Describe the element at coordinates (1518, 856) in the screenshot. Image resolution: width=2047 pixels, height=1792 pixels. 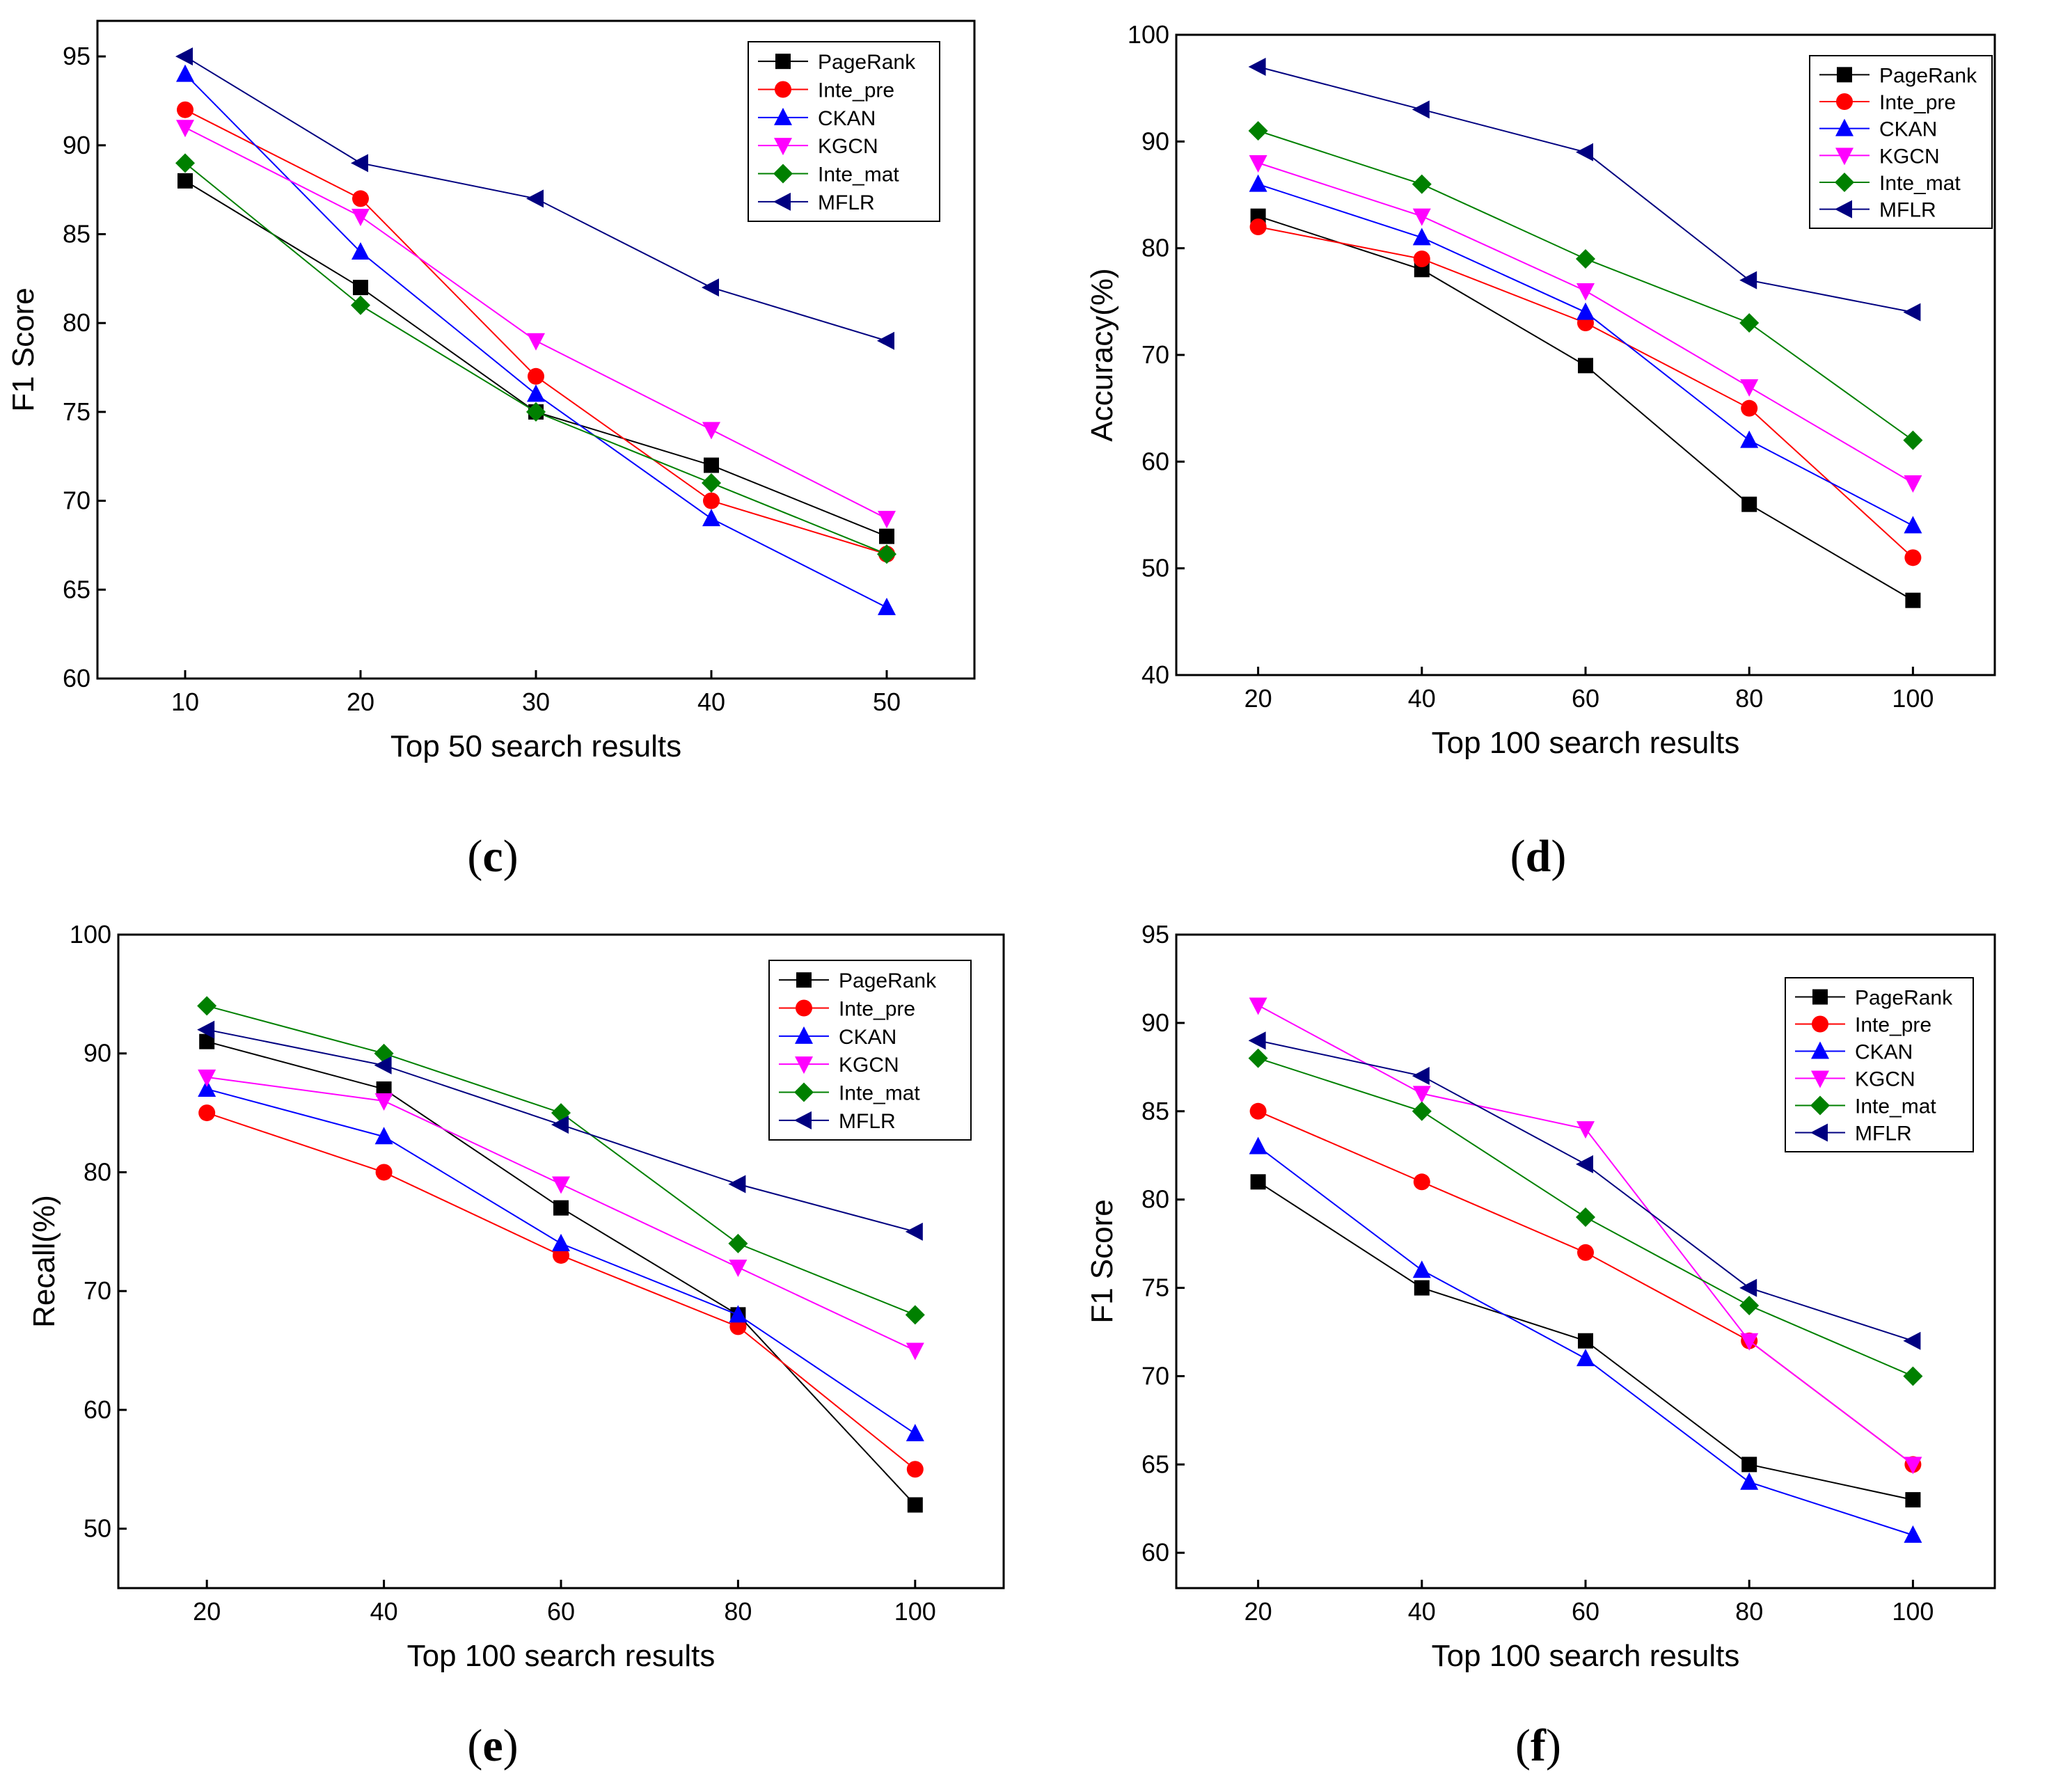
I see `caption-paren-open: (` at that location.